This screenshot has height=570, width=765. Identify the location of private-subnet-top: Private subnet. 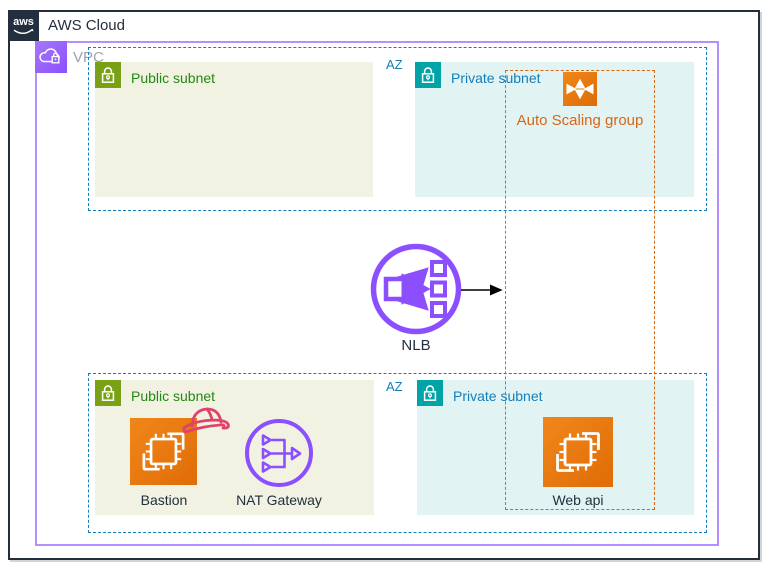
(554, 129).